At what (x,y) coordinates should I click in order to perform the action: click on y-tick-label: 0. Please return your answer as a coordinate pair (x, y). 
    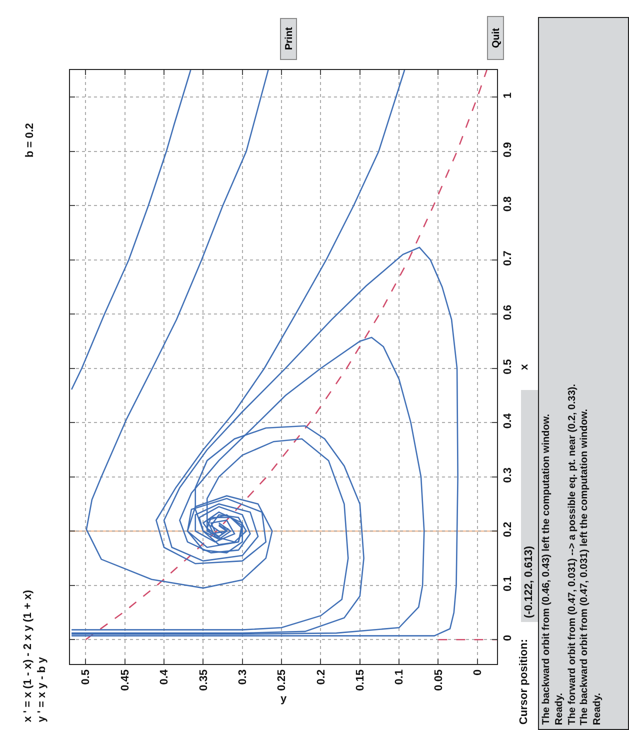
    Looking at the image, I should click on (508, 638).